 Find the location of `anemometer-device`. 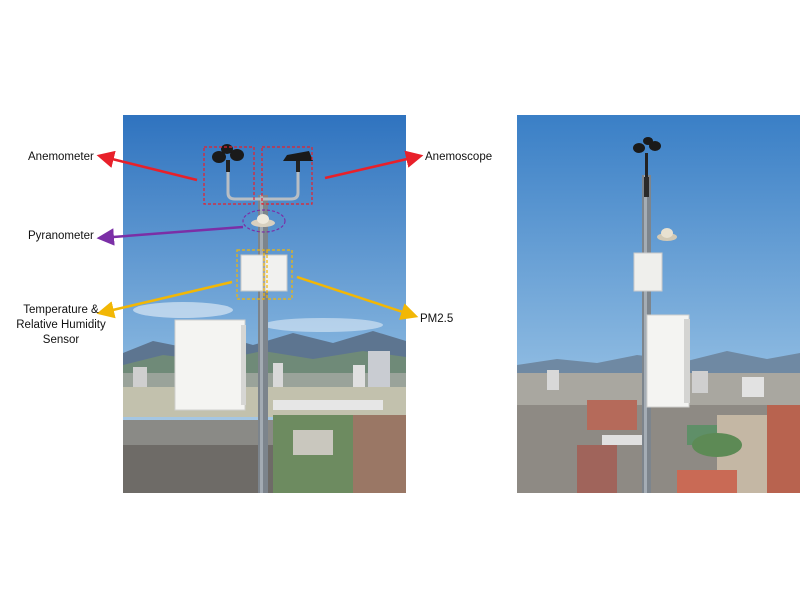

anemometer-device is located at coordinates (647, 157).